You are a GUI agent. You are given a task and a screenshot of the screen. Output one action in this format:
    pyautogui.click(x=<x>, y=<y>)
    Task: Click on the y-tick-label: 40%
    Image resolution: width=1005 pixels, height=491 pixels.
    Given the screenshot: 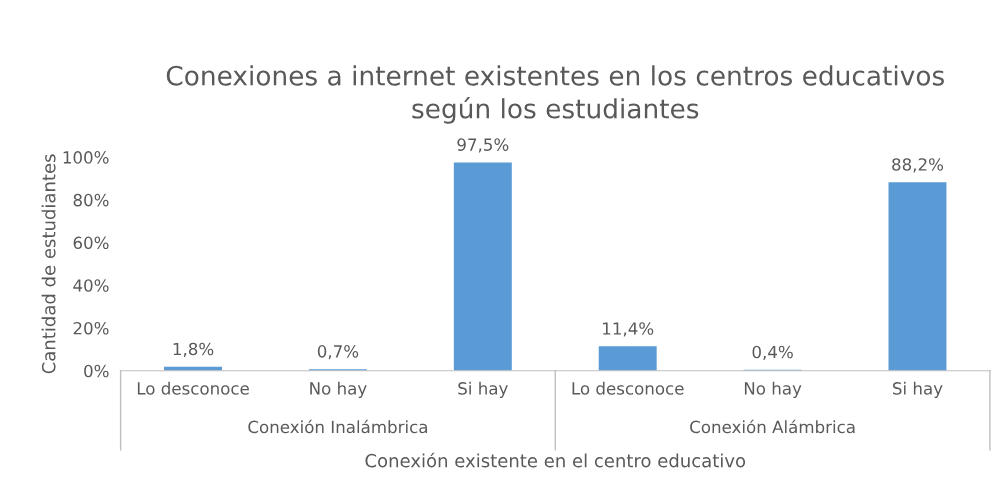 What is the action you would take?
    pyautogui.click(x=91, y=285)
    